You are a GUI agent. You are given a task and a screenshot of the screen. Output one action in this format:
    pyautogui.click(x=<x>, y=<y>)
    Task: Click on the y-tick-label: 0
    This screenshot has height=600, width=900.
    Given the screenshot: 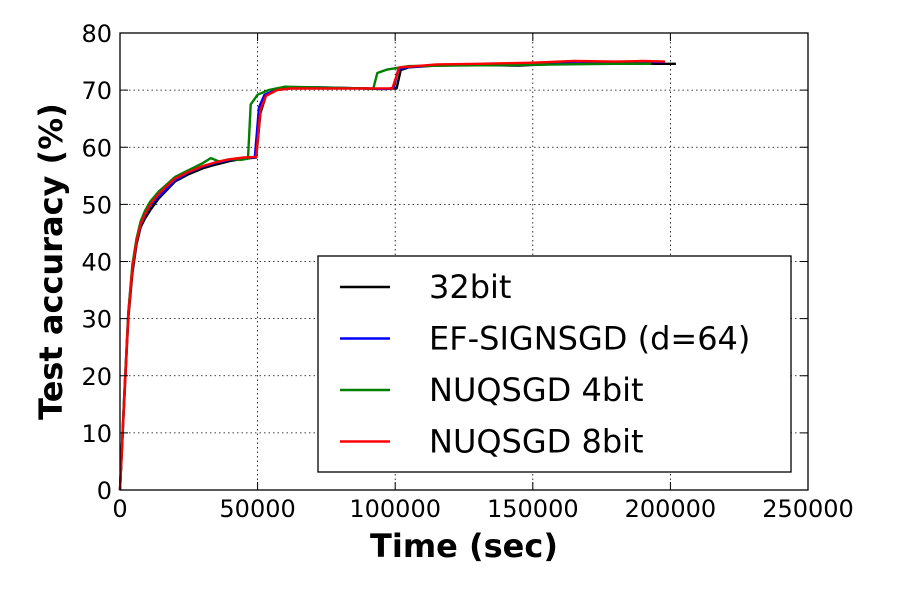 What is the action you would take?
    pyautogui.click(x=104, y=491)
    